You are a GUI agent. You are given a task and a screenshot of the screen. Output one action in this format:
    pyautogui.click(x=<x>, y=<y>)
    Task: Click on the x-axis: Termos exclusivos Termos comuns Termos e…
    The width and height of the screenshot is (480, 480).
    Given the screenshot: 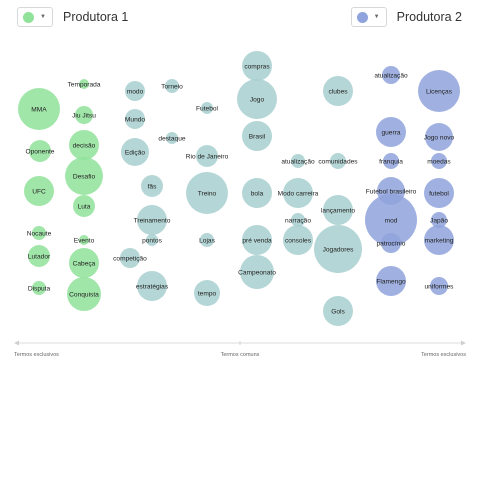 What is the action you would take?
    pyautogui.click(x=240, y=349)
    